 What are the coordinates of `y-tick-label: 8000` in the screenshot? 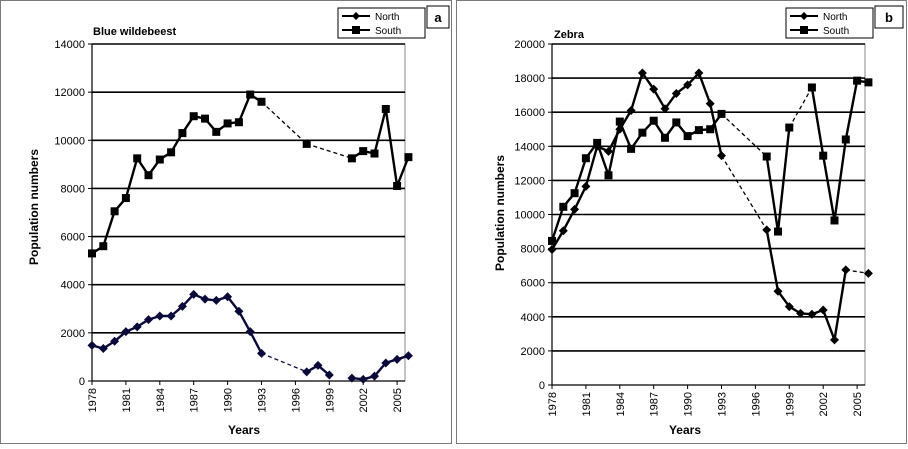 It's located at (73, 189).